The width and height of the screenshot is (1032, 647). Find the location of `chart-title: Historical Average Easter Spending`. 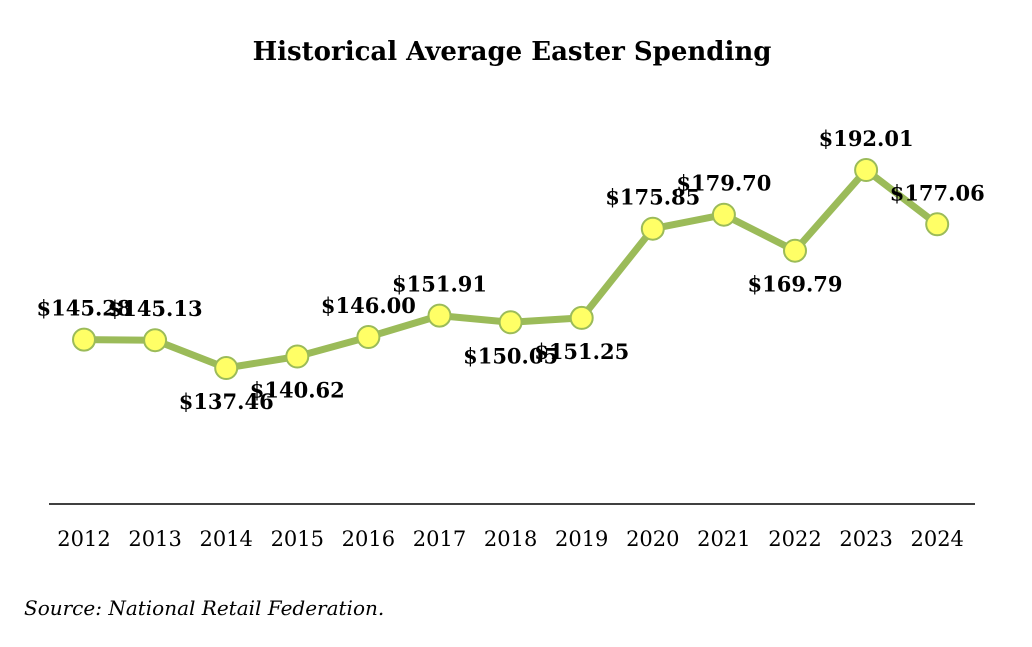

chart-title: Historical Average Easter Spending is located at coordinates (512, 52).